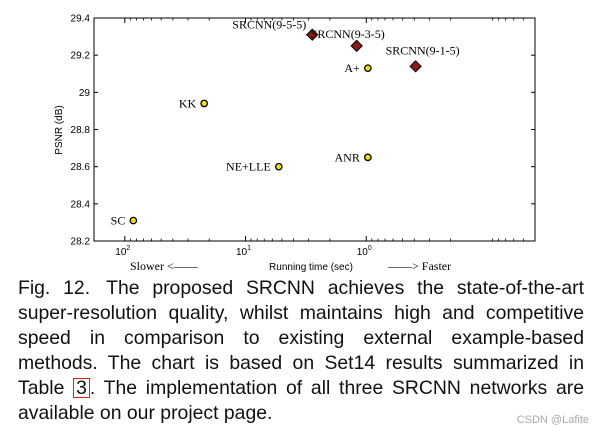 Image resolution: width=597 pixels, height=440 pixels. Describe the element at coordinates (348, 34) in the screenshot. I see `point-label-6: SRCNN(9-3-5)` at that location.